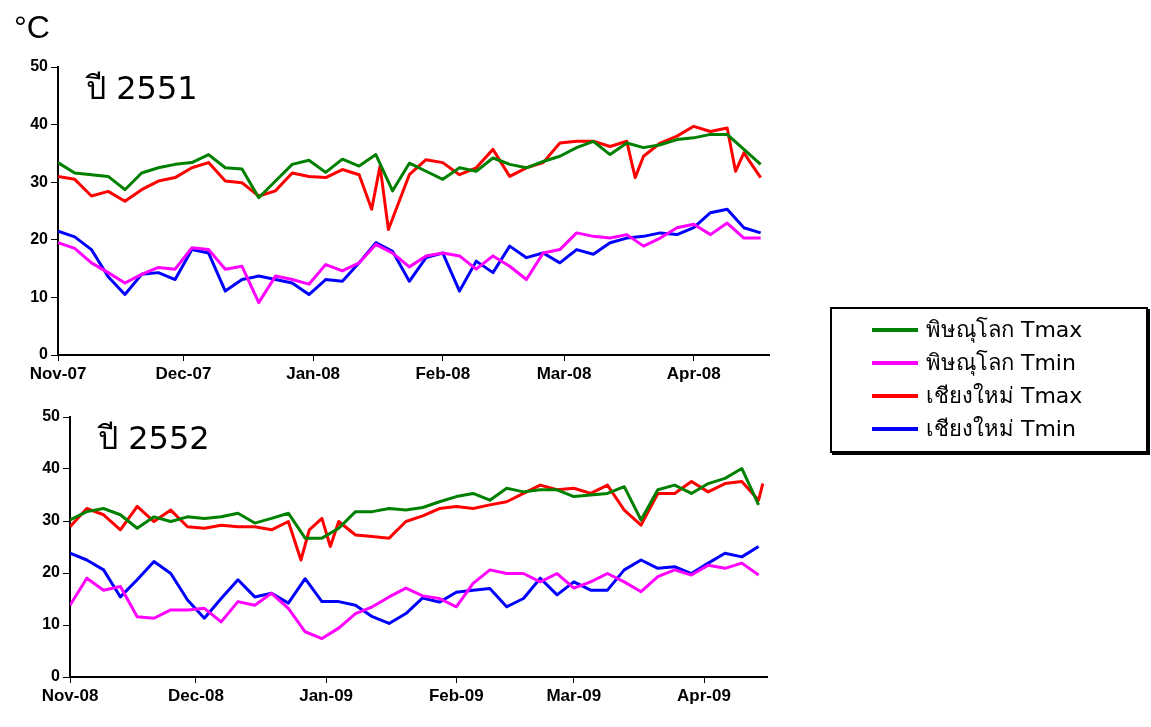  I want to click on x-tick-label: Dec-07, so click(183, 373).